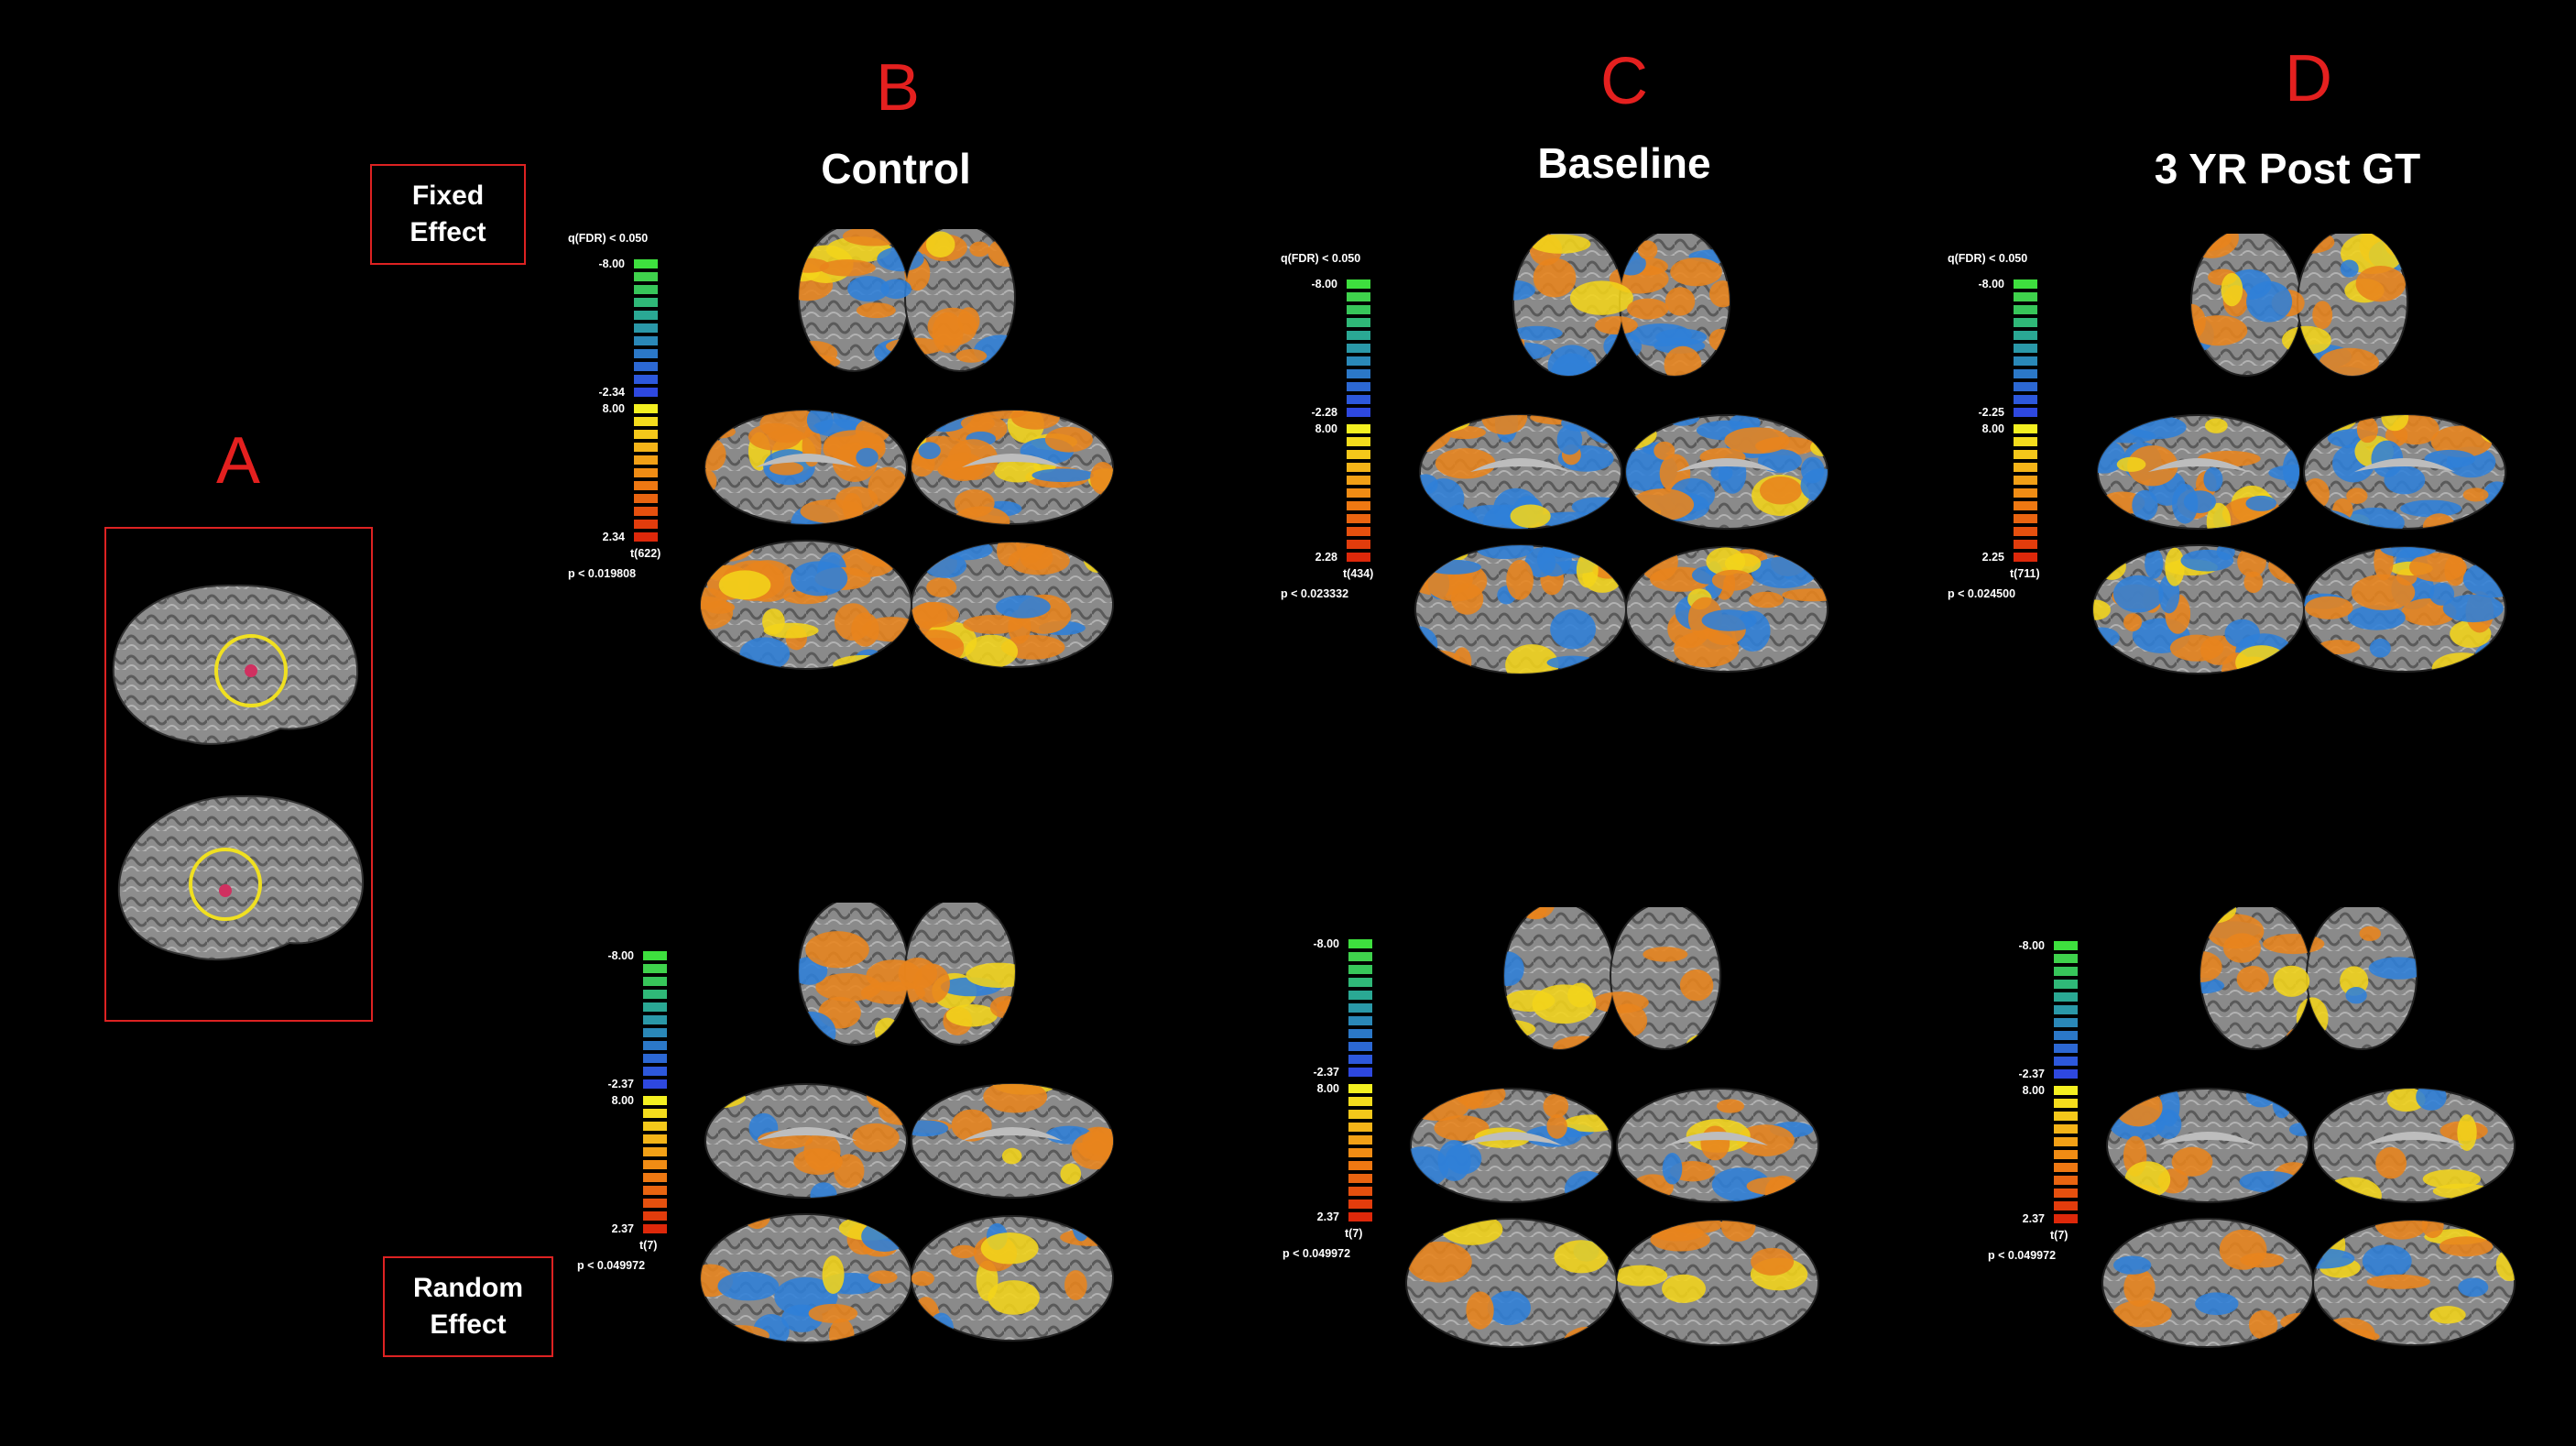 Image resolution: width=2576 pixels, height=1446 pixels. What do you see at coordinates (1337, 1139) in the screenshot?
I see `colorbar-c-random: -8.00 -2.37 8.00 2.37 t(7) p < 0.049972` at bounding box center [1337, 1139].